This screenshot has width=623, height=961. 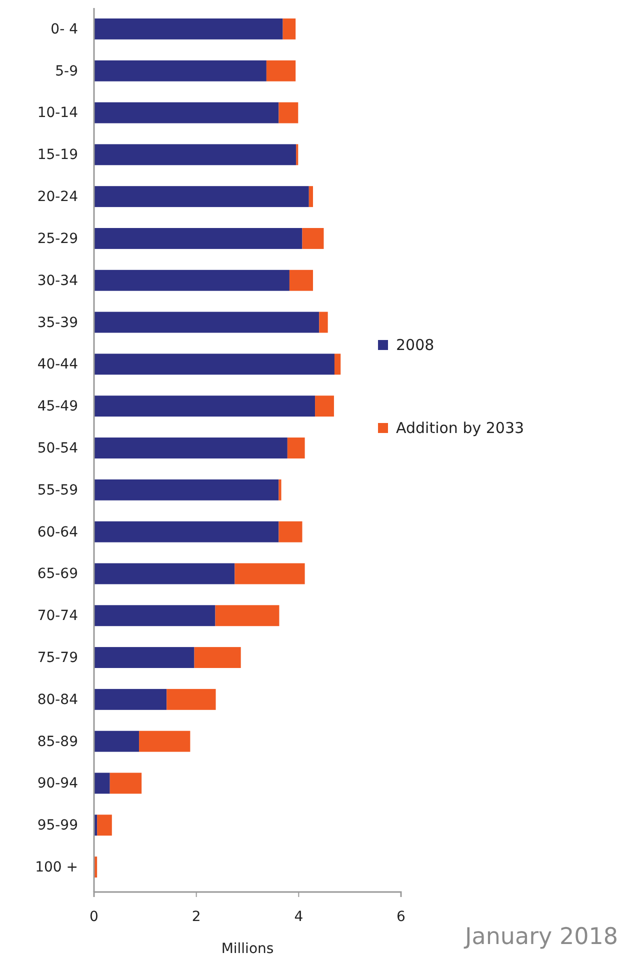 I want to click on y-tick-label: 100 +, so click(x=56, y=868).